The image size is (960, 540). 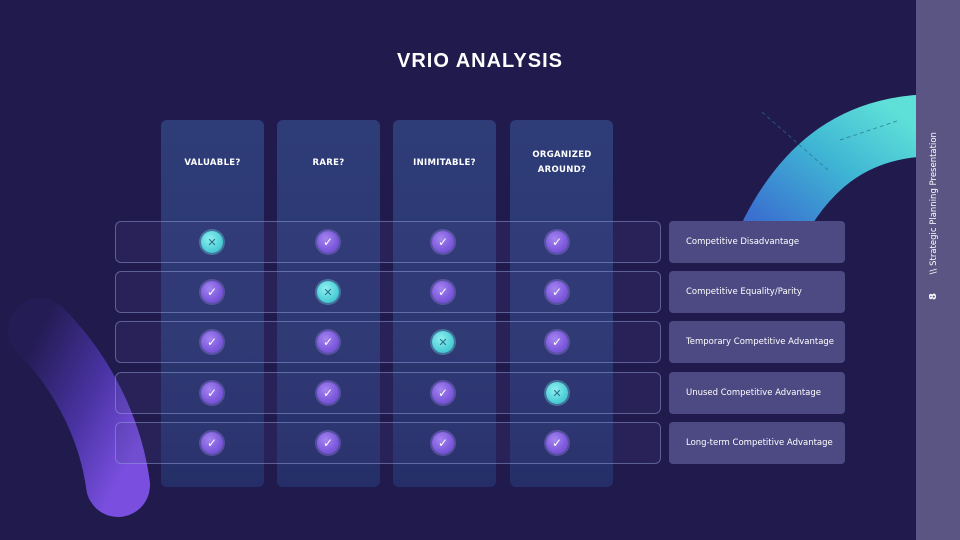 I want to click on result-label: Long-term Competitive Advantage, so click(x=757, y=443).